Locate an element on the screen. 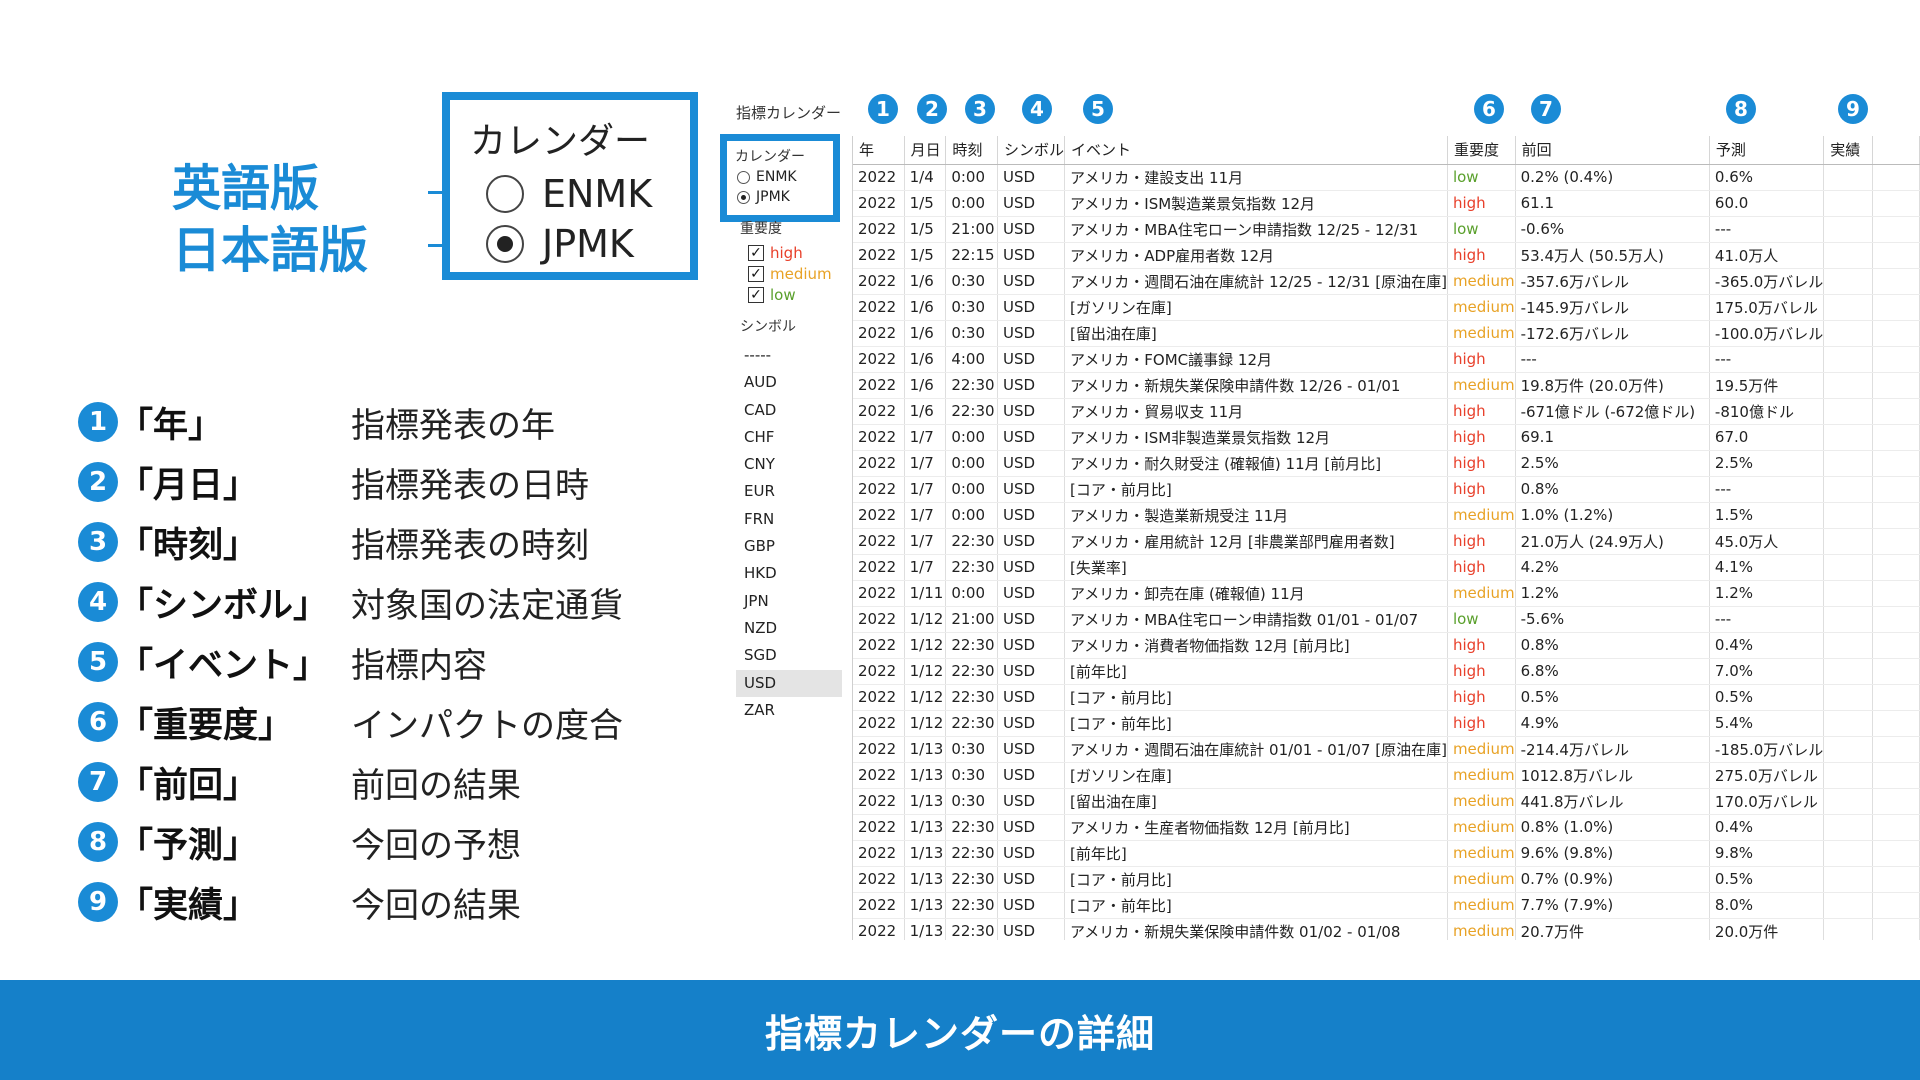 The image size is (1920, 1080). symbol-item: NZD is located at coordinates (761, 627).